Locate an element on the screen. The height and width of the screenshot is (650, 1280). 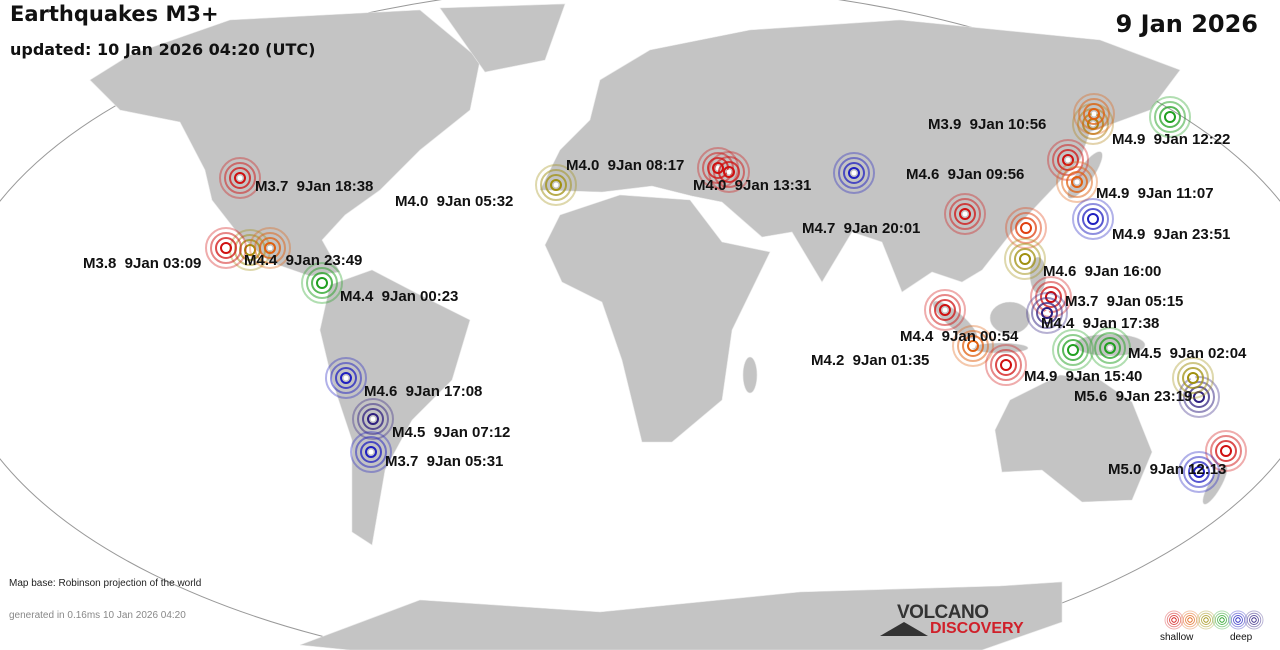
depth-legend-rings is located at coordinates (1214, 620).